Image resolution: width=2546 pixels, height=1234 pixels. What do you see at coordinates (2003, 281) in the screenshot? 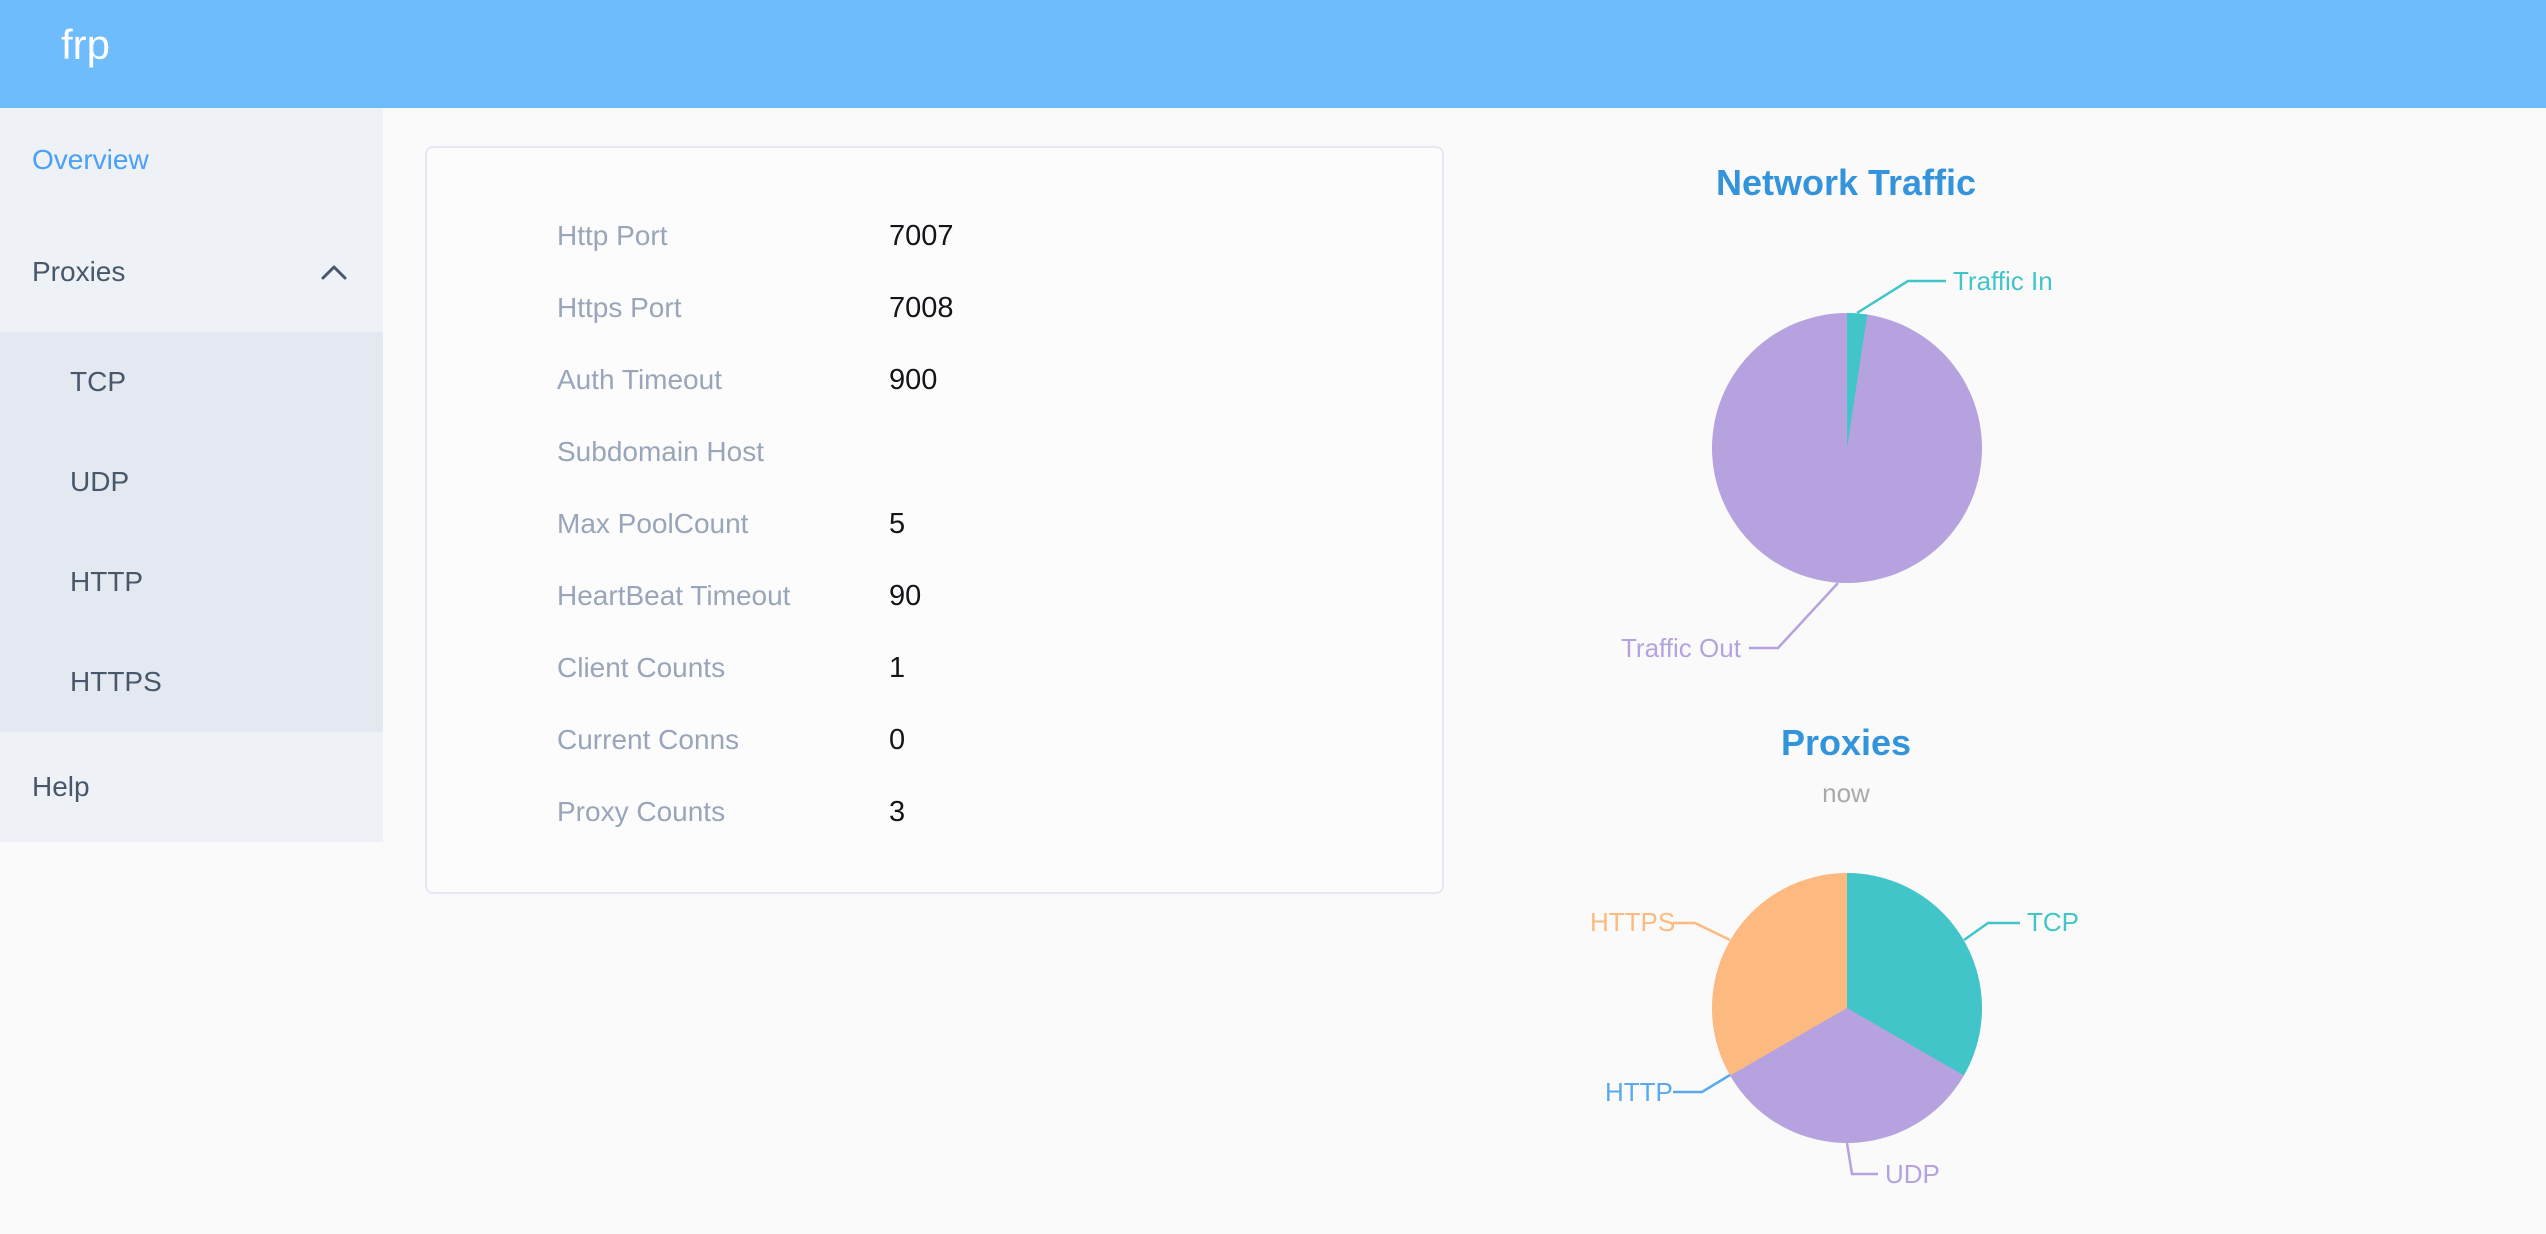
I see `slice-label-traffic-in: Traffic In` at bounding box center [2003, 281].